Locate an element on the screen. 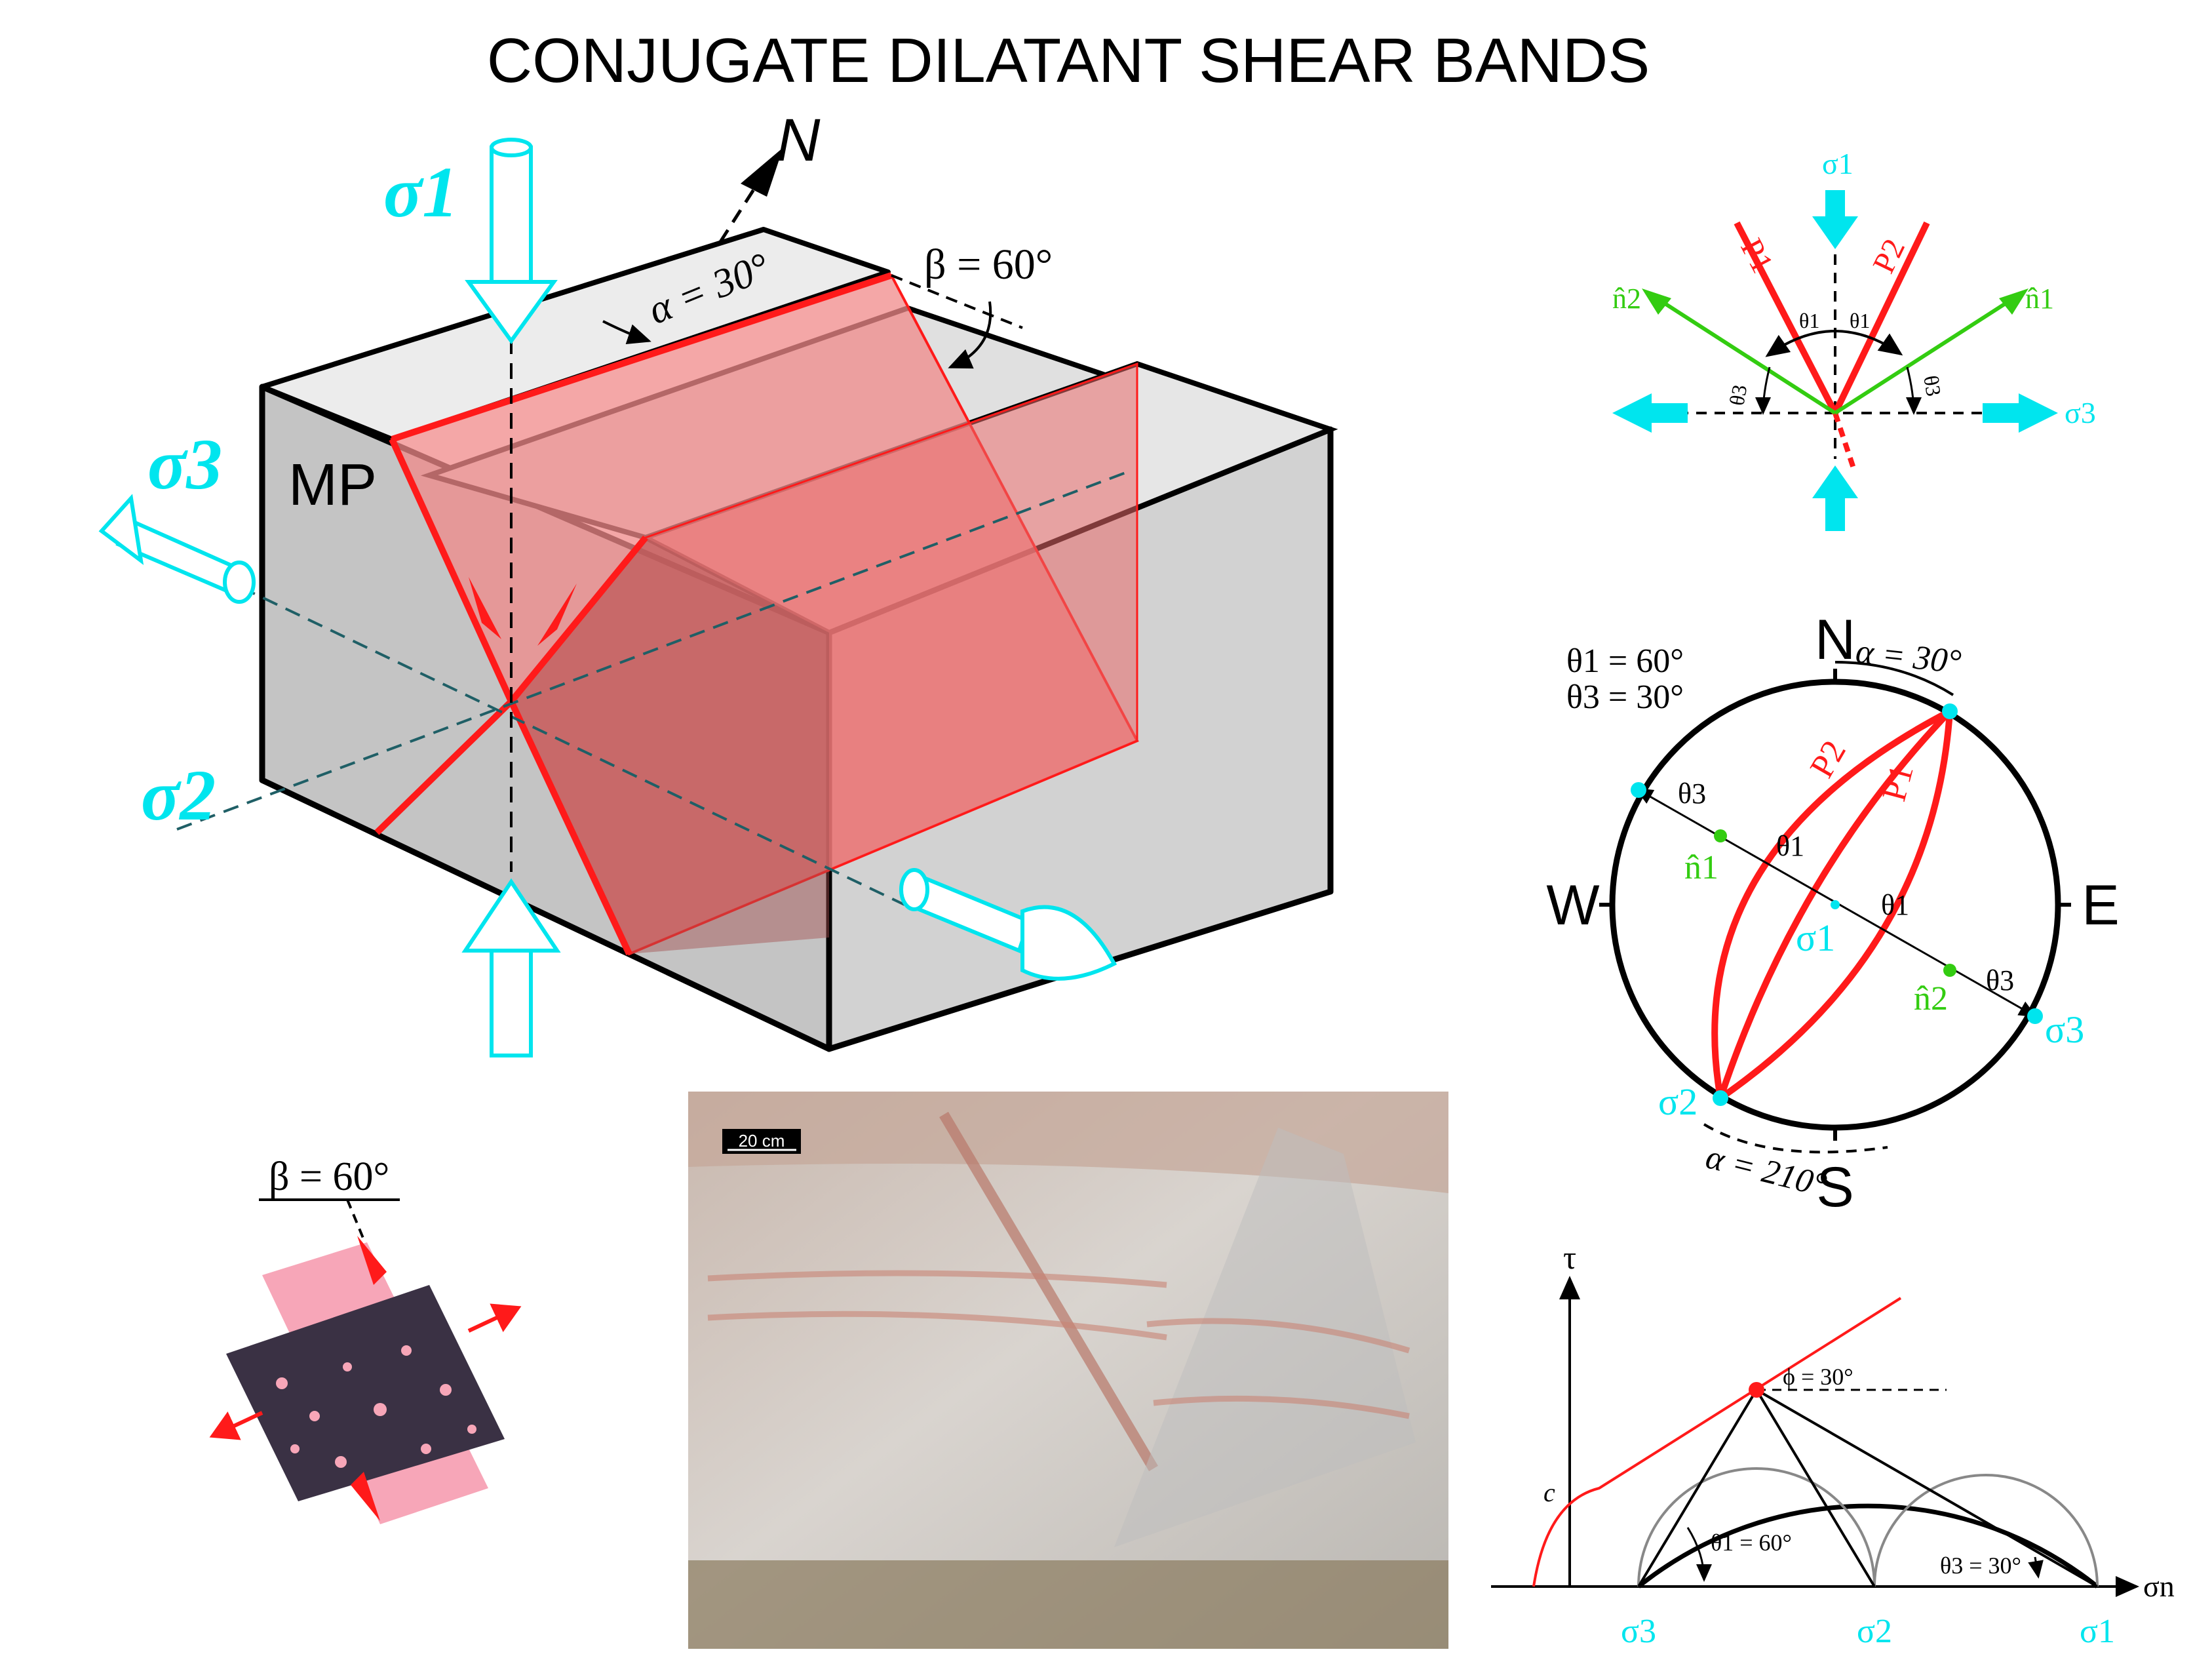 The image size is (2212, 1677). mohr-circle-large is located at coordinates (1868, 1545).